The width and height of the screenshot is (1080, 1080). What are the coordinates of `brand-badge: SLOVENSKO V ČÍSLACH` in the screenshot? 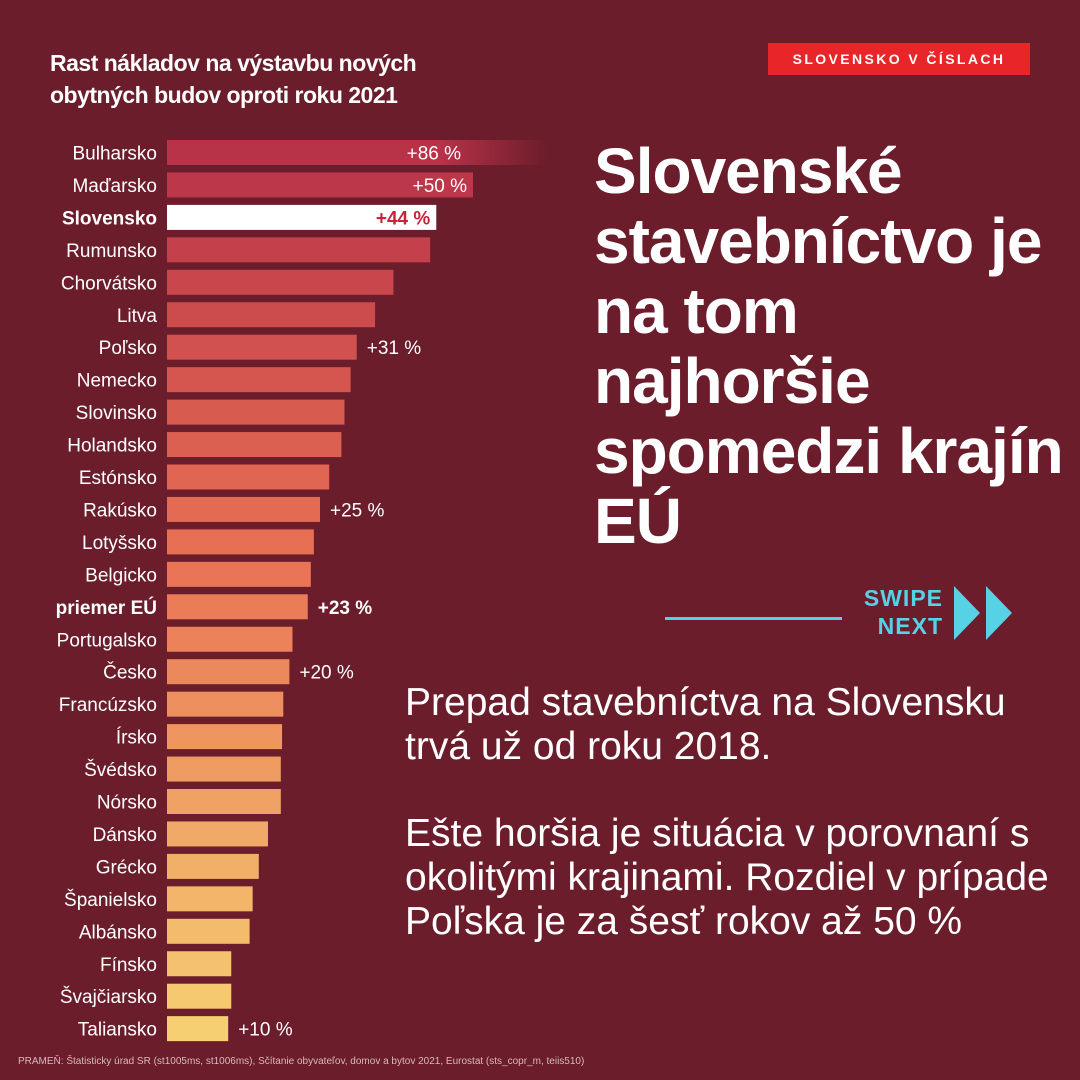 It's located at (899, 59).